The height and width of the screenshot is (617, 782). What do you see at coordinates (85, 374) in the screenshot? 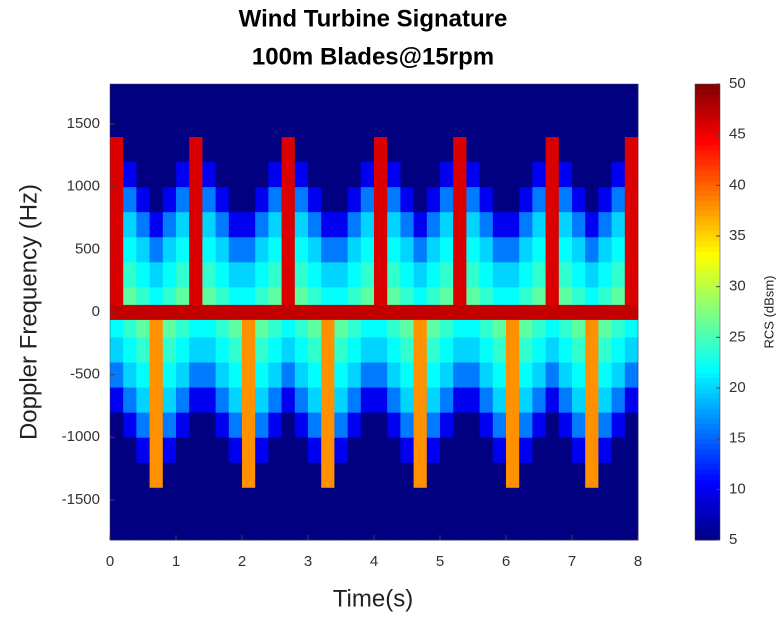
I see `y-tick-label: -500` at bounding box center [85, 374].